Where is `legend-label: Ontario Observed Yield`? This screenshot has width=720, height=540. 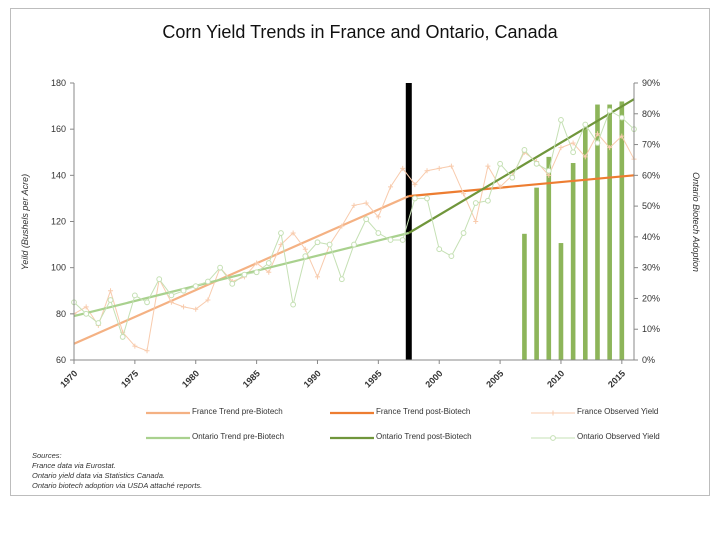 legend-label: Ontario Observed Yield is located at coordinates (618, 436).